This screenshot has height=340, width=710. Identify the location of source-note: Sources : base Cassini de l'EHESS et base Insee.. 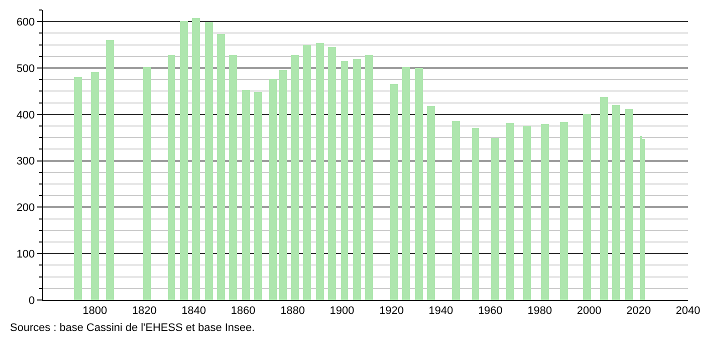
(132, 328).